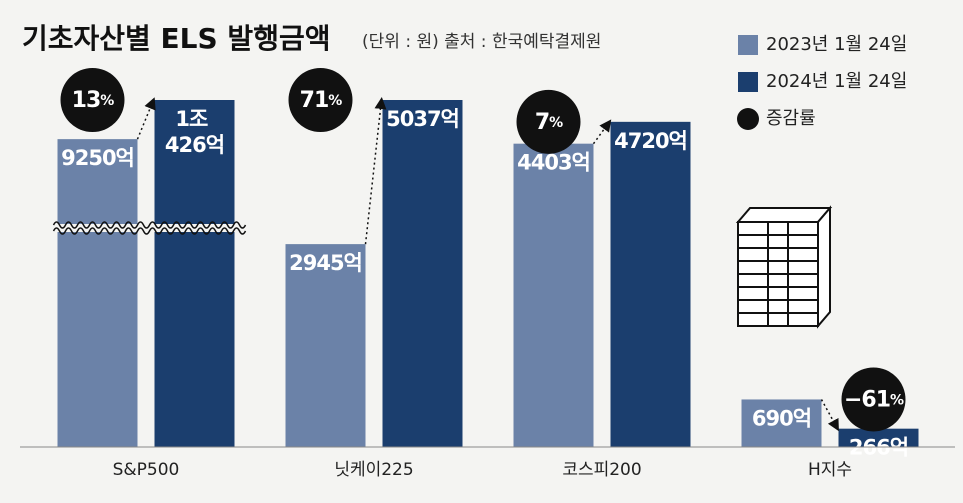 This screenshot has width=963, height=503. I want to click on x-tick-label: 닛케이225, so click(373, 470).